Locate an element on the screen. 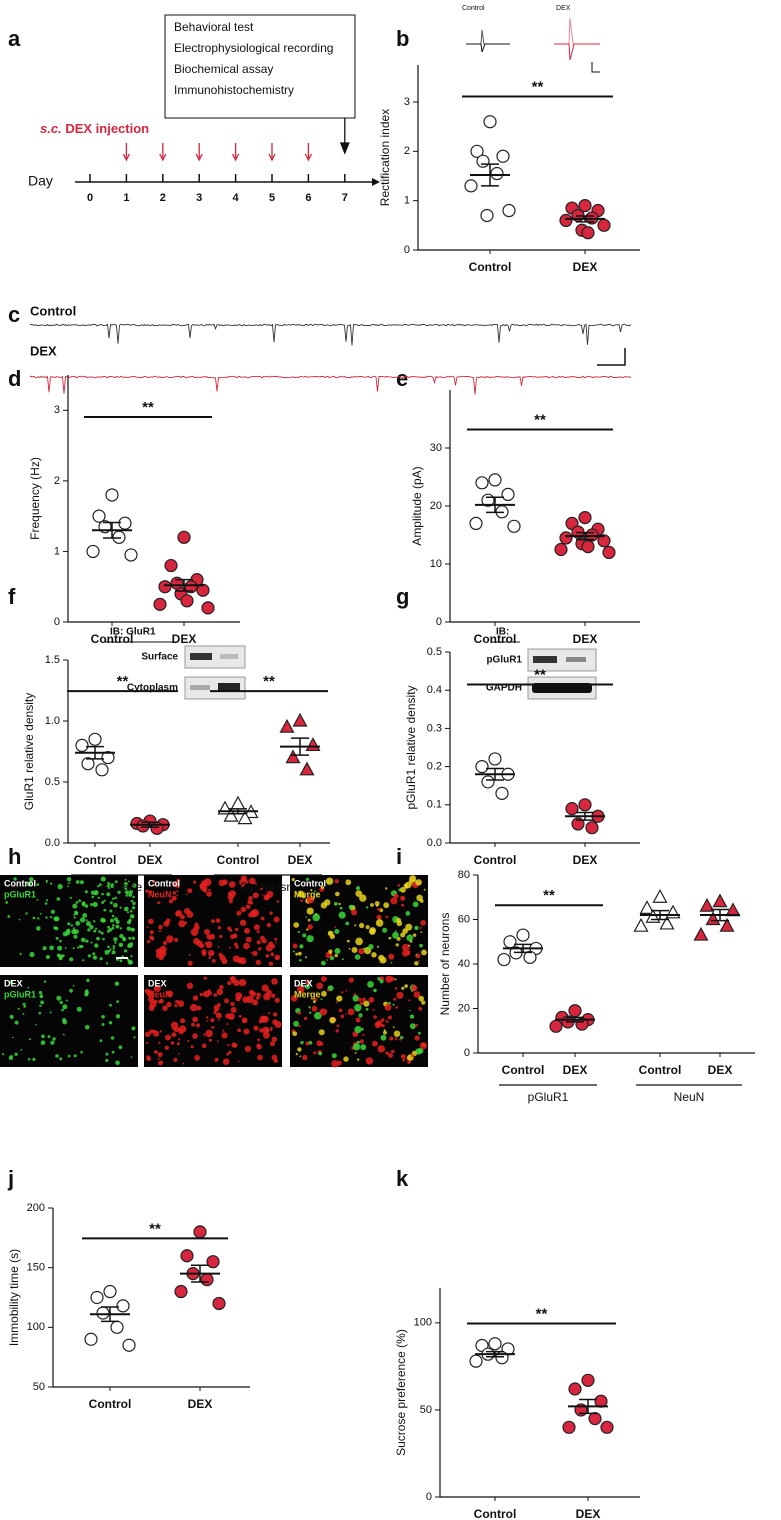 The width and height of the screenshot is (781, 1520). group-label: Cytoplasm is located at coordinates (268, 887).